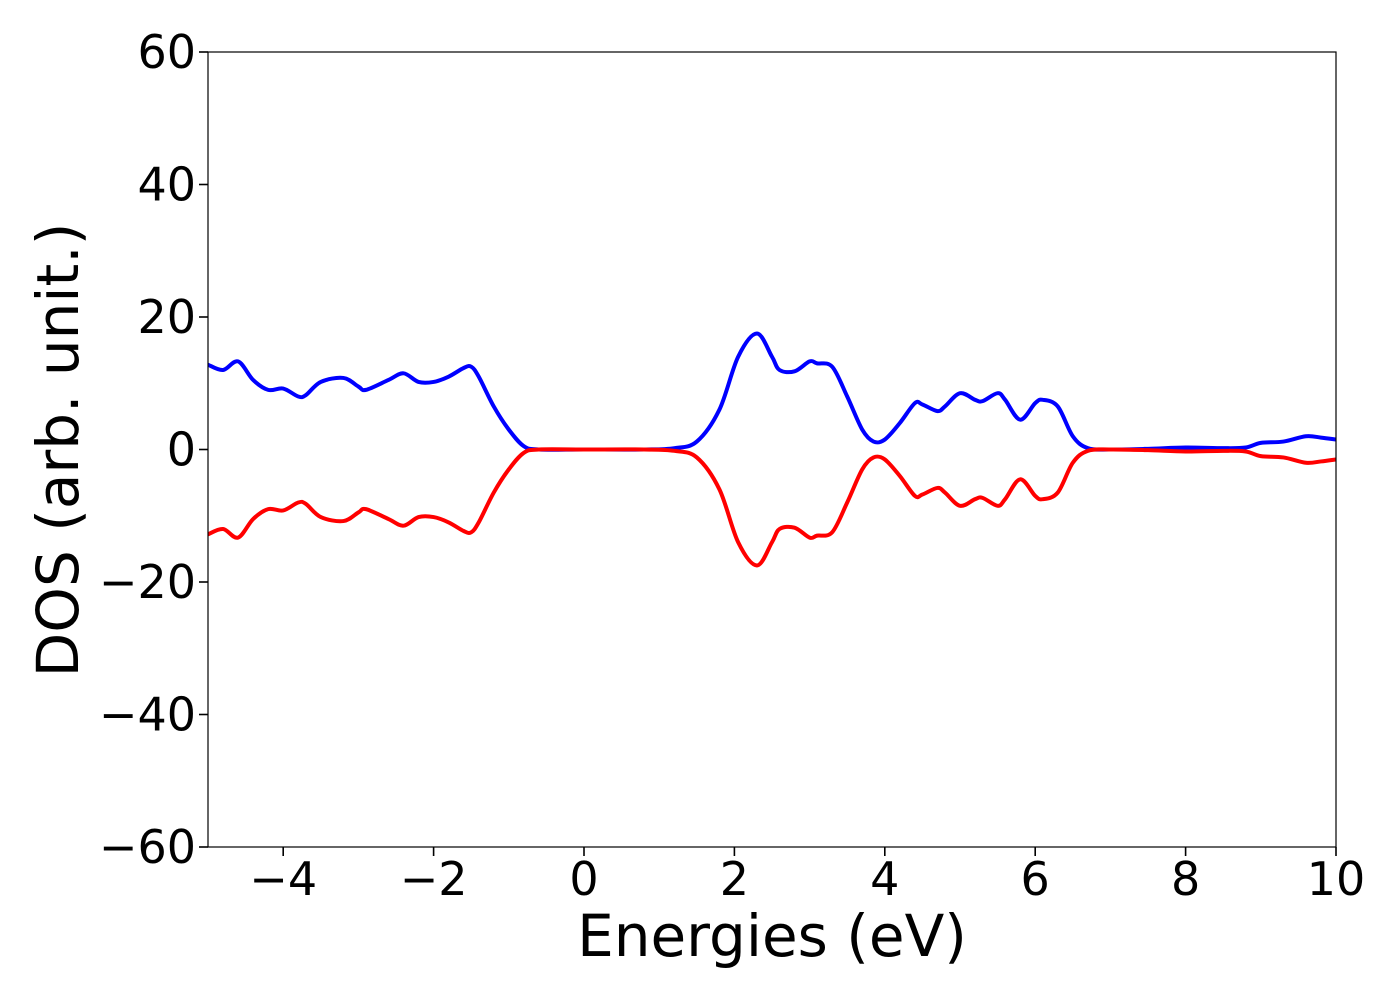  I want to click on y-tick-label: −40, so click(147, 715).